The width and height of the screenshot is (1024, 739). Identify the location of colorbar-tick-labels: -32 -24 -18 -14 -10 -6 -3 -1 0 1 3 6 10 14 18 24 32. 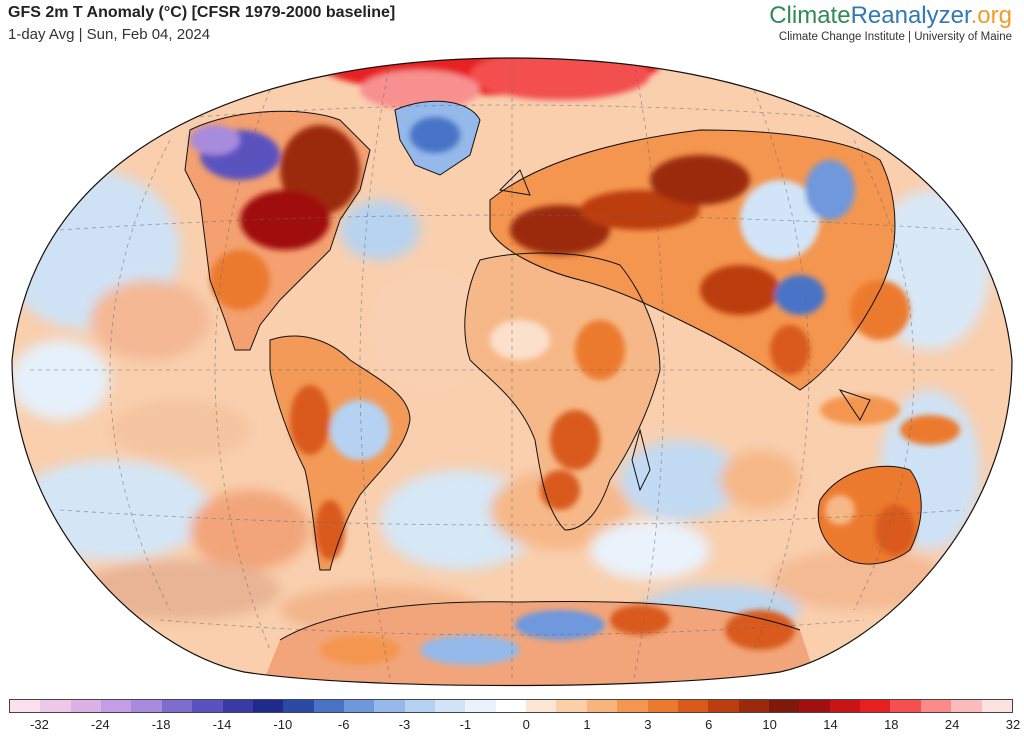
(514, 726).